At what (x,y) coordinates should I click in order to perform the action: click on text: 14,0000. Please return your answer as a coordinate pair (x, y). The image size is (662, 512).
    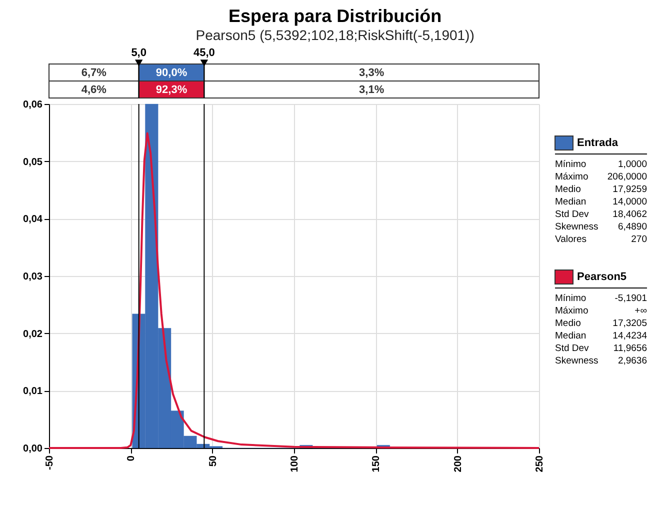
    Looking at the image, I should click on (629, 202).